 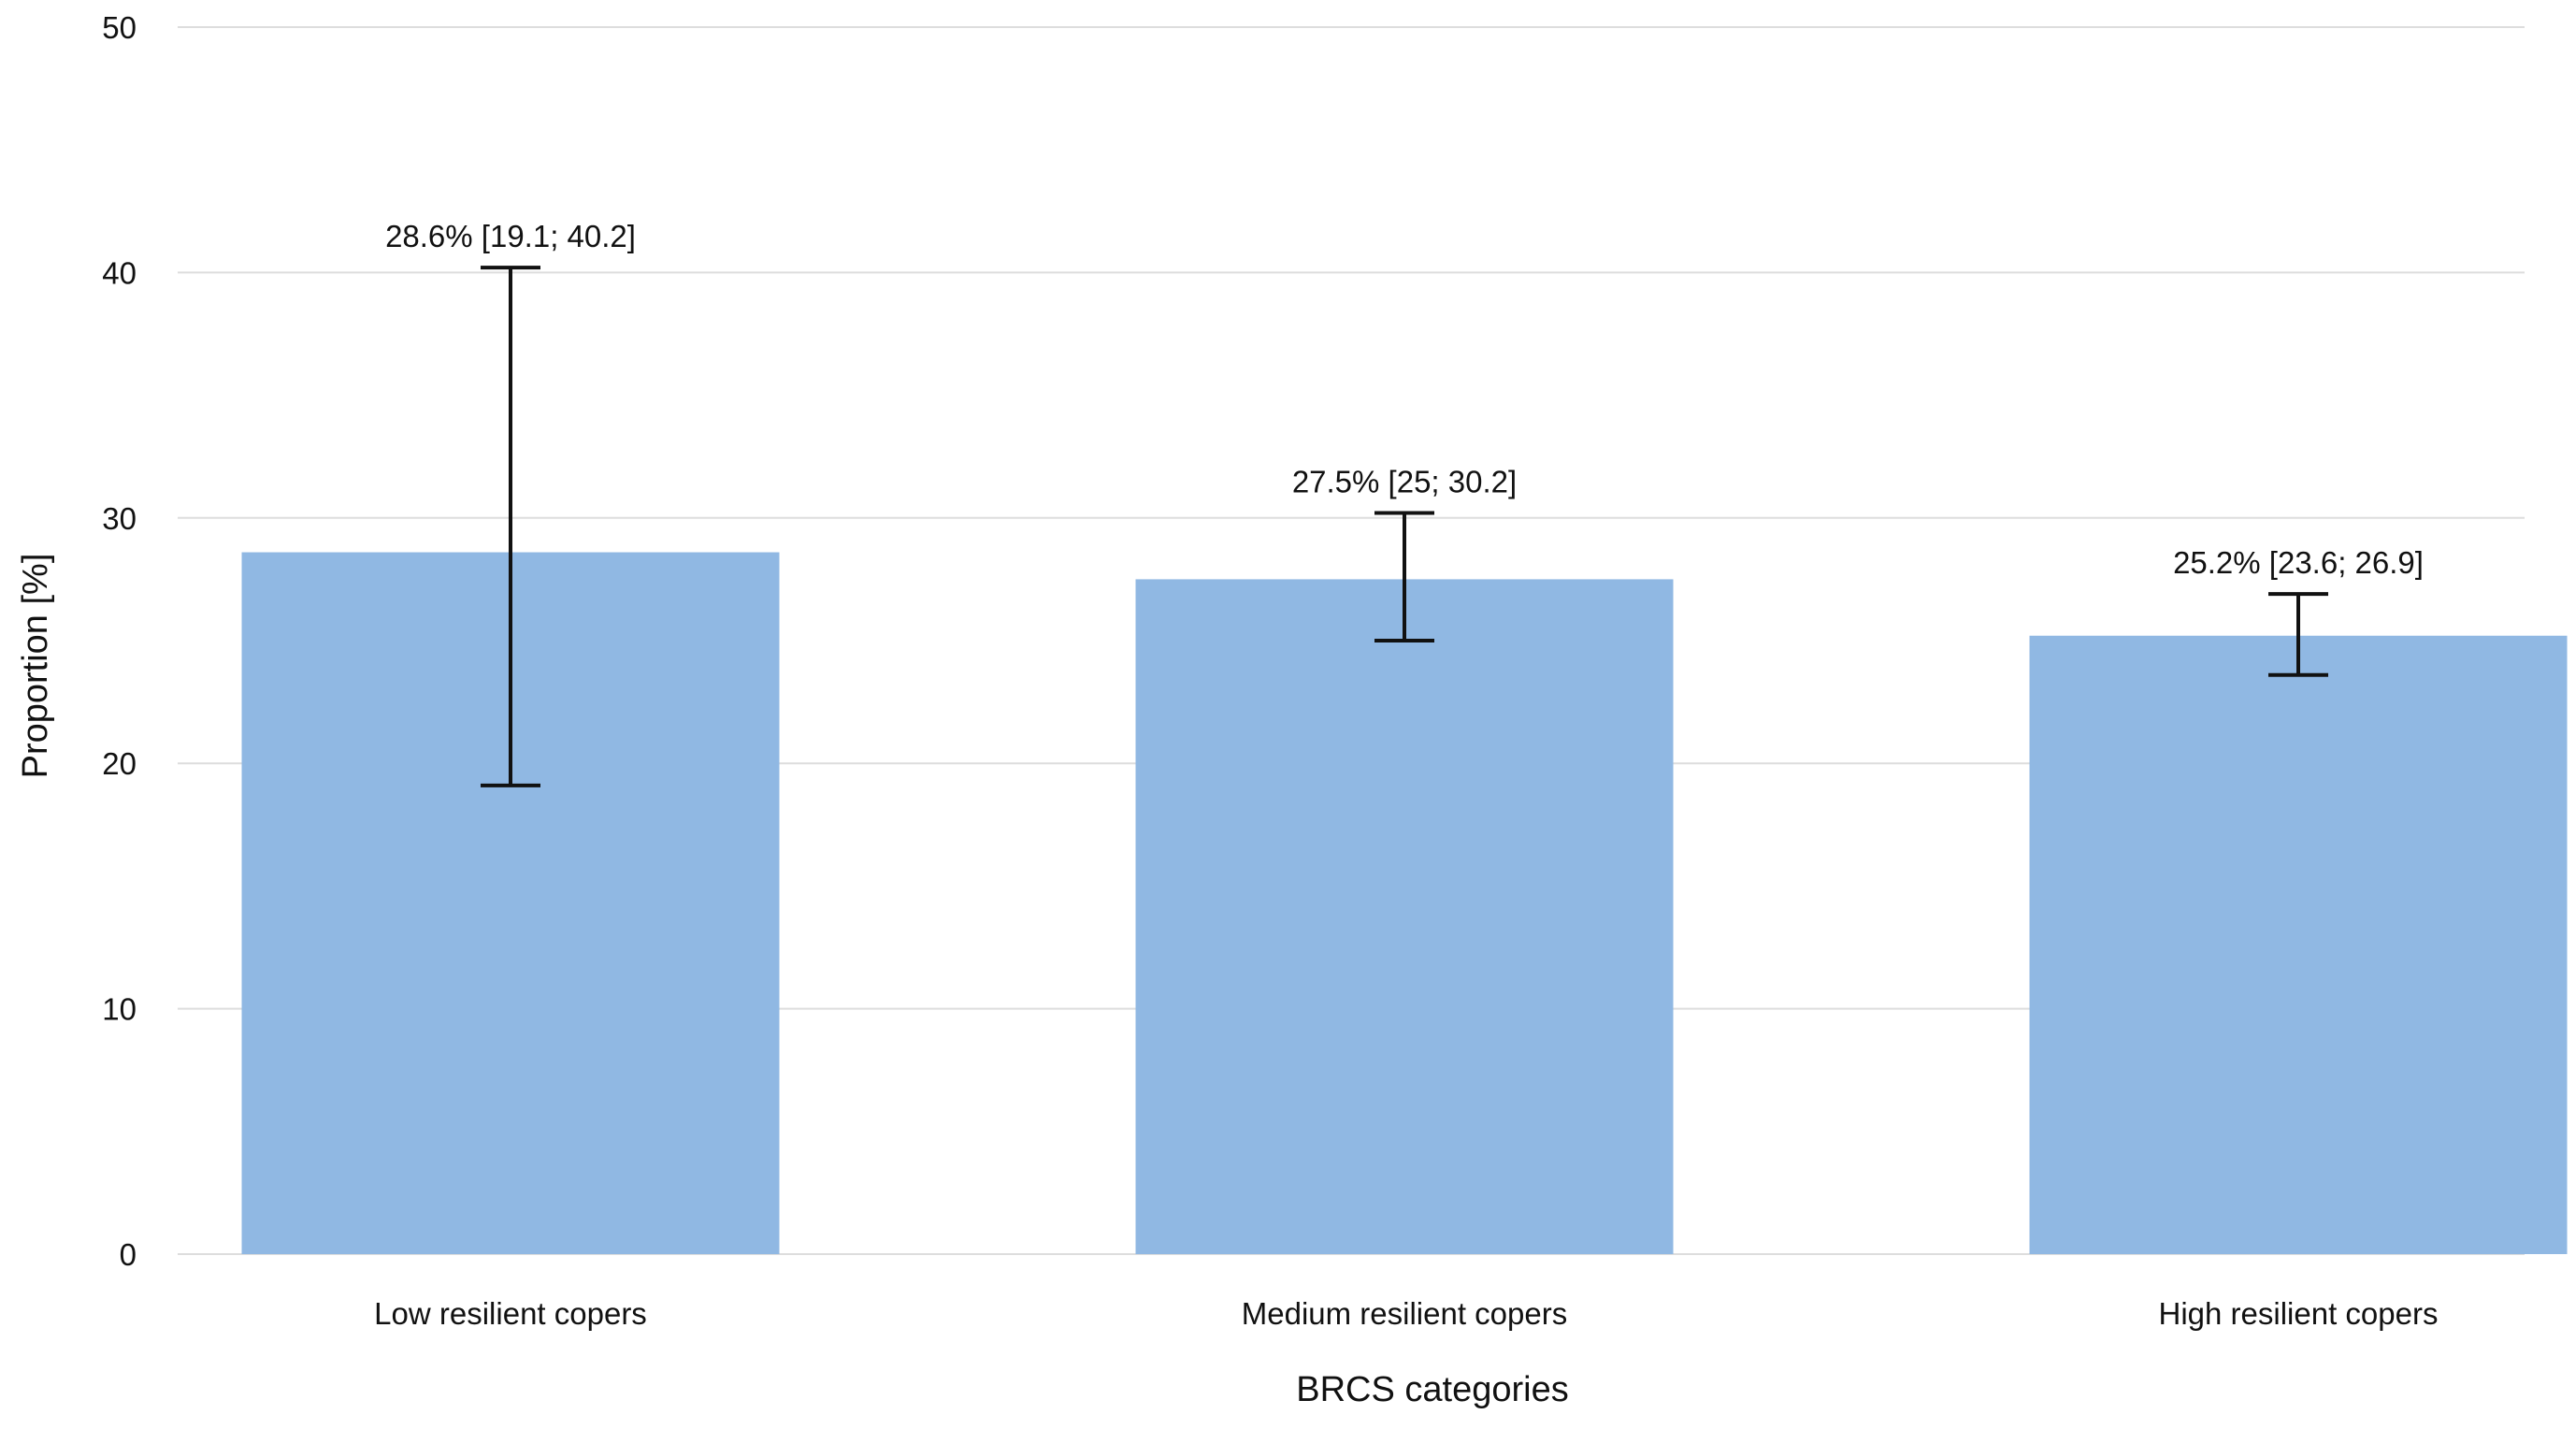 I want to click on data-label: 25.2% [23.6; 26.9], so click(x=2298, y=562).